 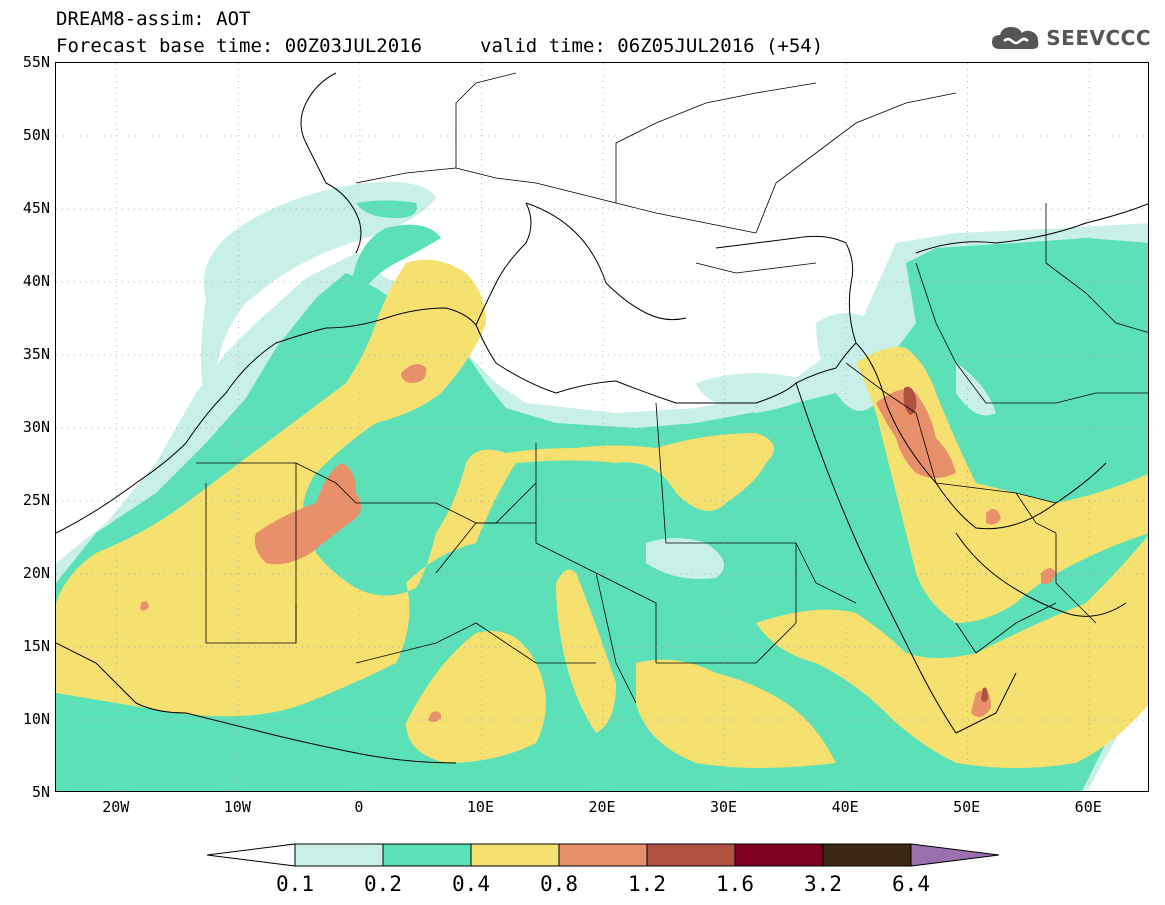 What do you see at coordinates (116, 807) in the screenshot?
I see `lon-label: 20W` at bounding box center [116, 807].